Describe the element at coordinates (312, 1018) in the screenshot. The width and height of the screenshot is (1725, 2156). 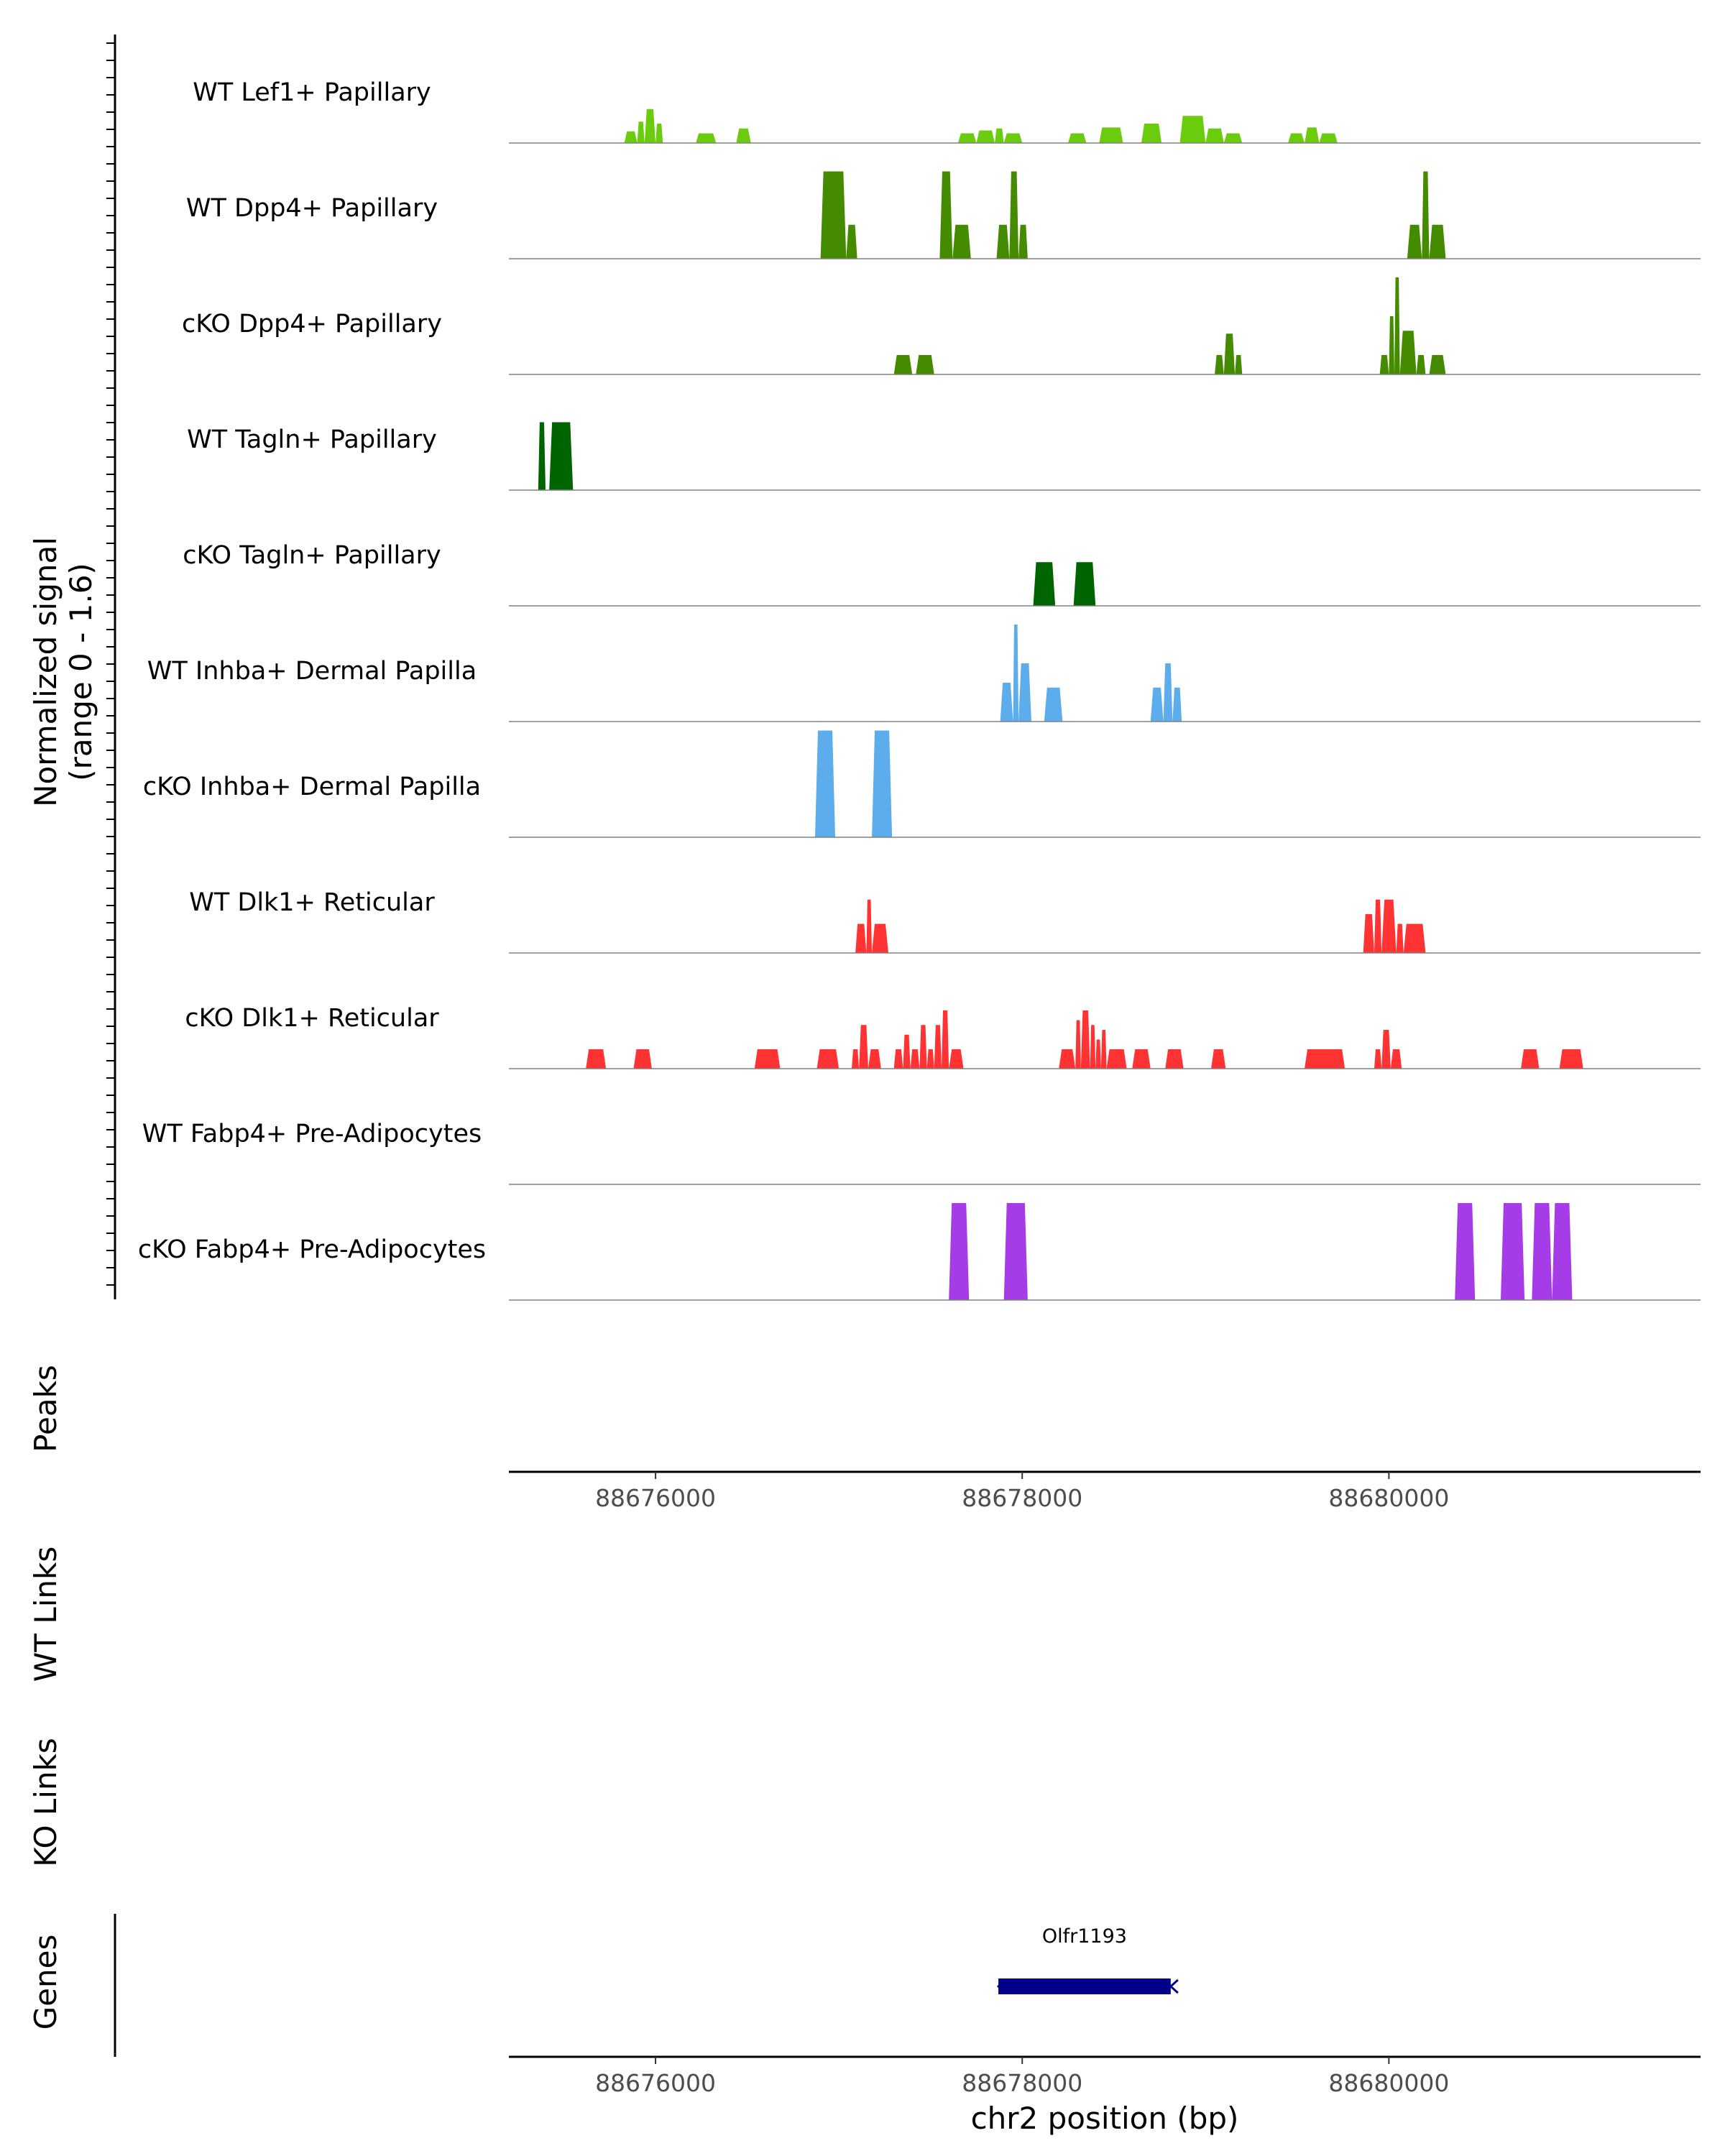
I see `track-label: cKO Dlk1+ Reticular` at that location.